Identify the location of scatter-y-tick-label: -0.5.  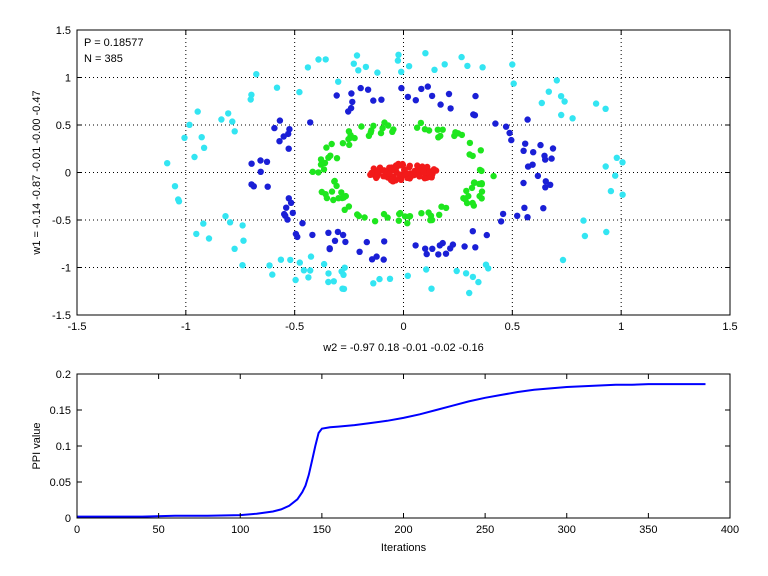
(61, 221).